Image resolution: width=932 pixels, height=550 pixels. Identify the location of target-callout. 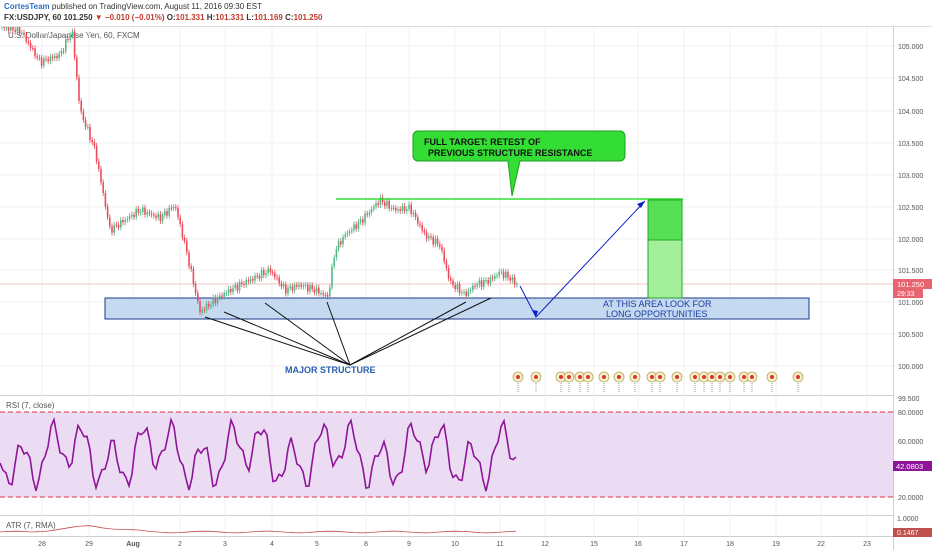
(519, 163).